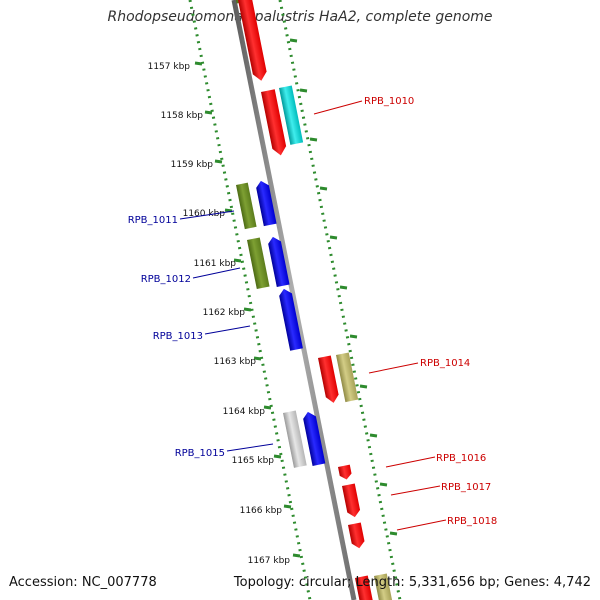 Image resolution: width=600 pixels, height=600 pixels. What do you see at coordinates (192, 165) in the screenshot?
I see `kbp-label: 1159 kbp` at bounding box center [192, 165].